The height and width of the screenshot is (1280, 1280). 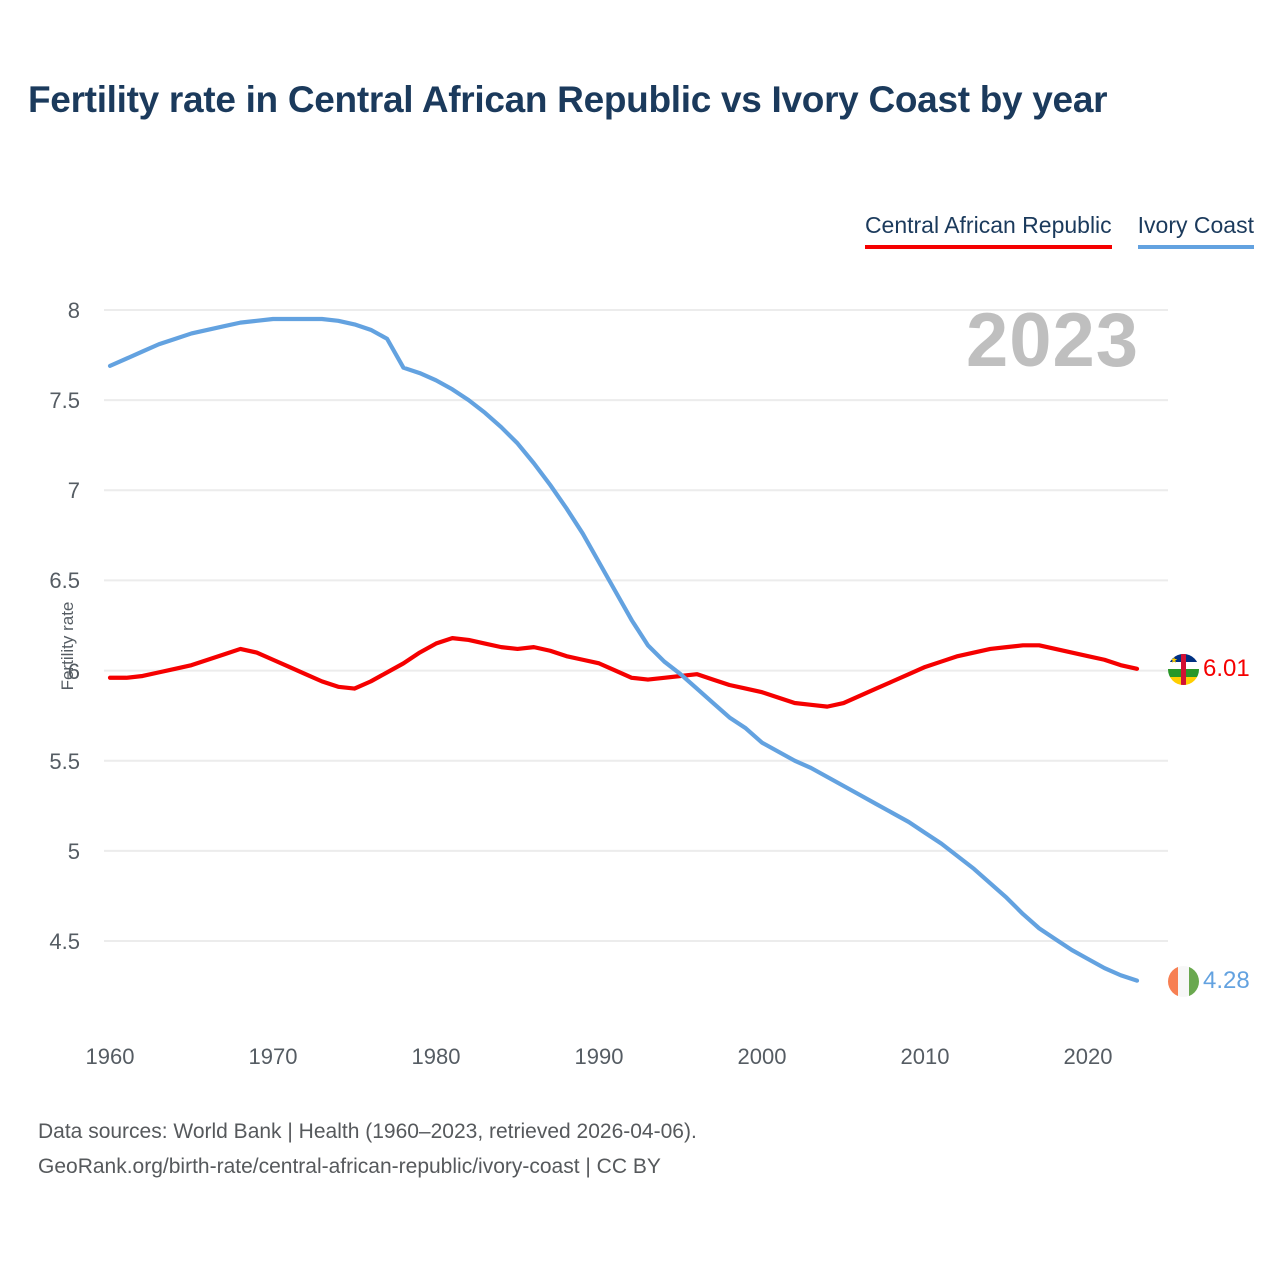 I want to click on x-tick-label: 2020, so click(x=1088, y=1056).